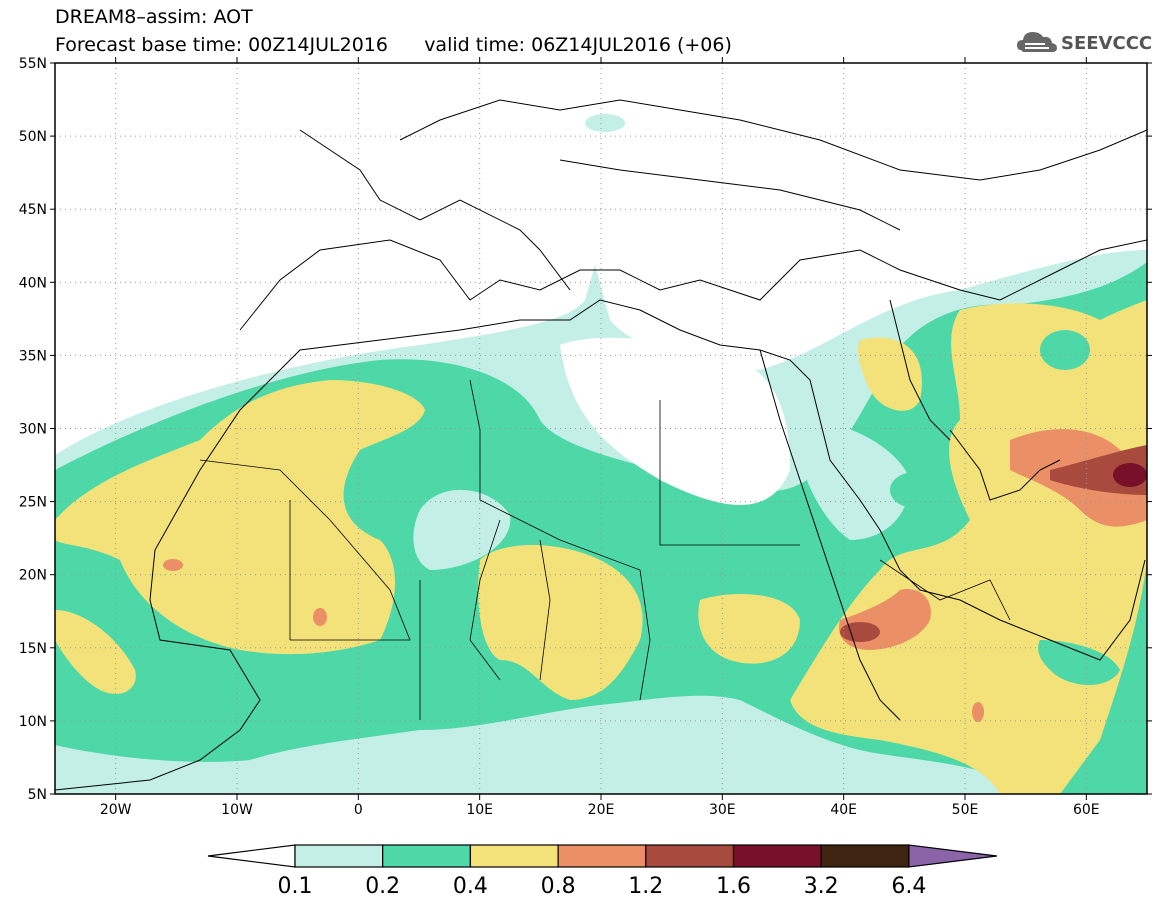 This screenshot has width=1165, height=905. What do you see at coordinates (382, 886) in the screenshot?
I see `colorbar-label: 0.2` at bounding box center [382, 886].